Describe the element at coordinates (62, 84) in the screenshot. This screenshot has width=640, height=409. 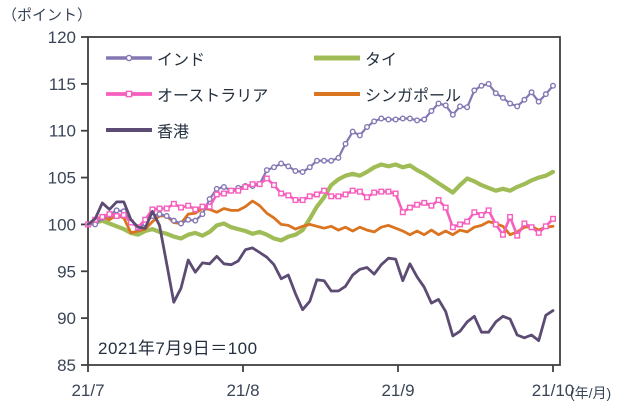
I see `y-axis-tick-label: 115` at that location.